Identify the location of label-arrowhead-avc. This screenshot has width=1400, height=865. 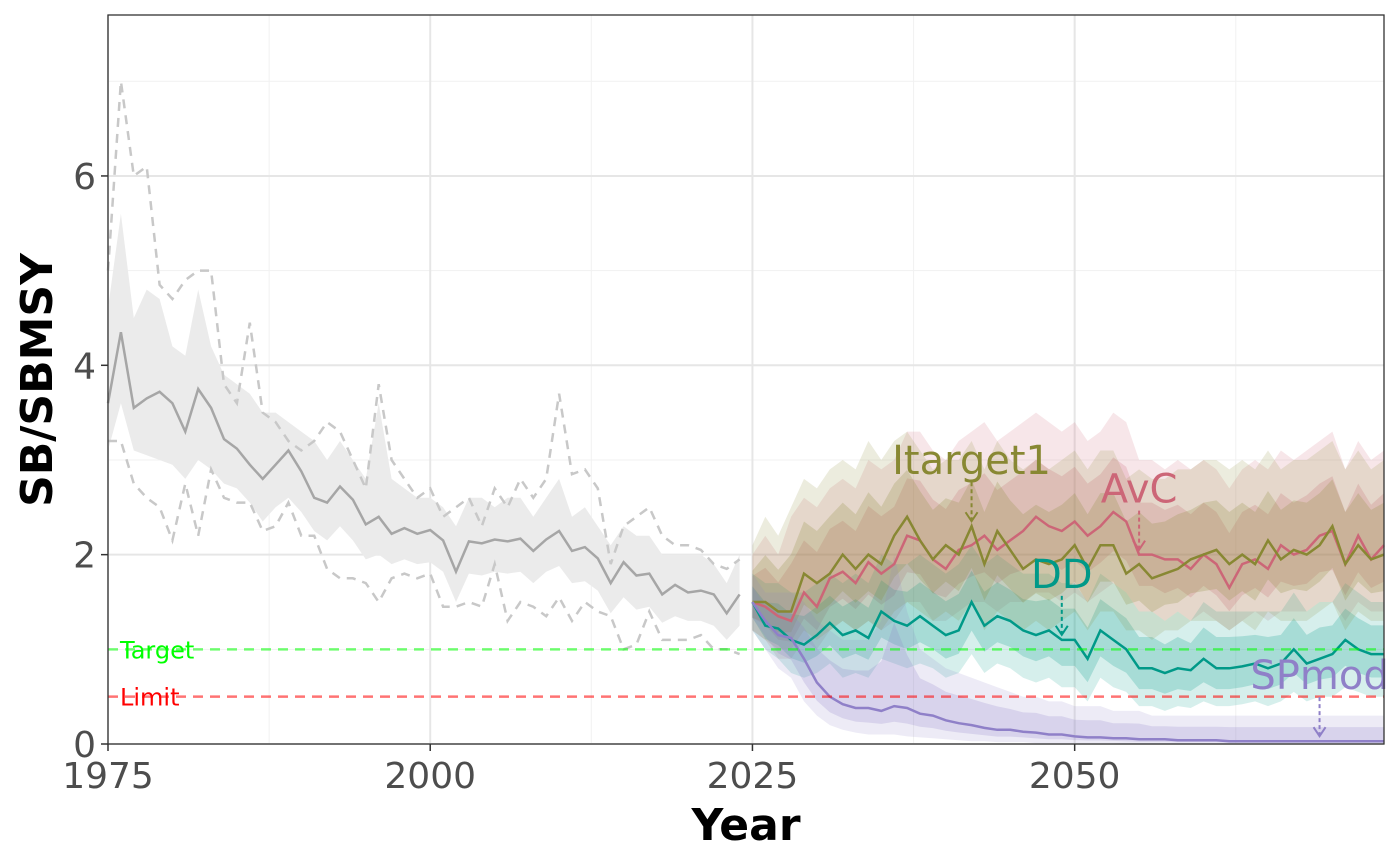
(1139, 546).